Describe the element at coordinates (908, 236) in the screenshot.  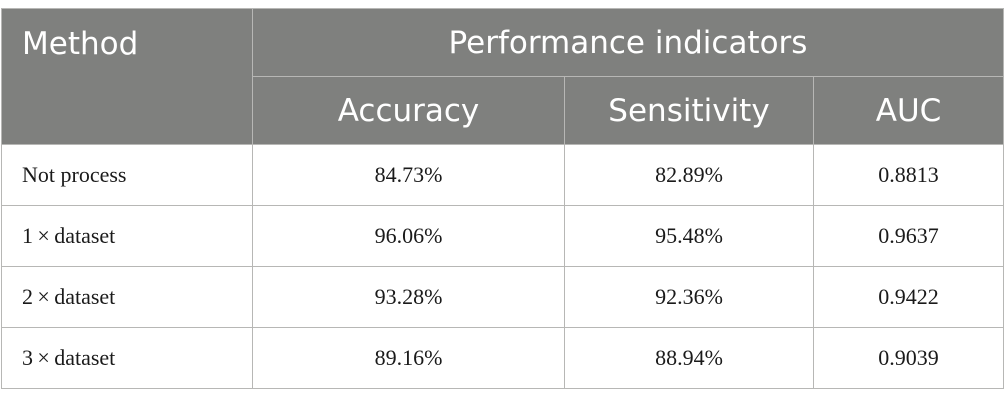
I see `cell-auc: 0.9637` at that location.